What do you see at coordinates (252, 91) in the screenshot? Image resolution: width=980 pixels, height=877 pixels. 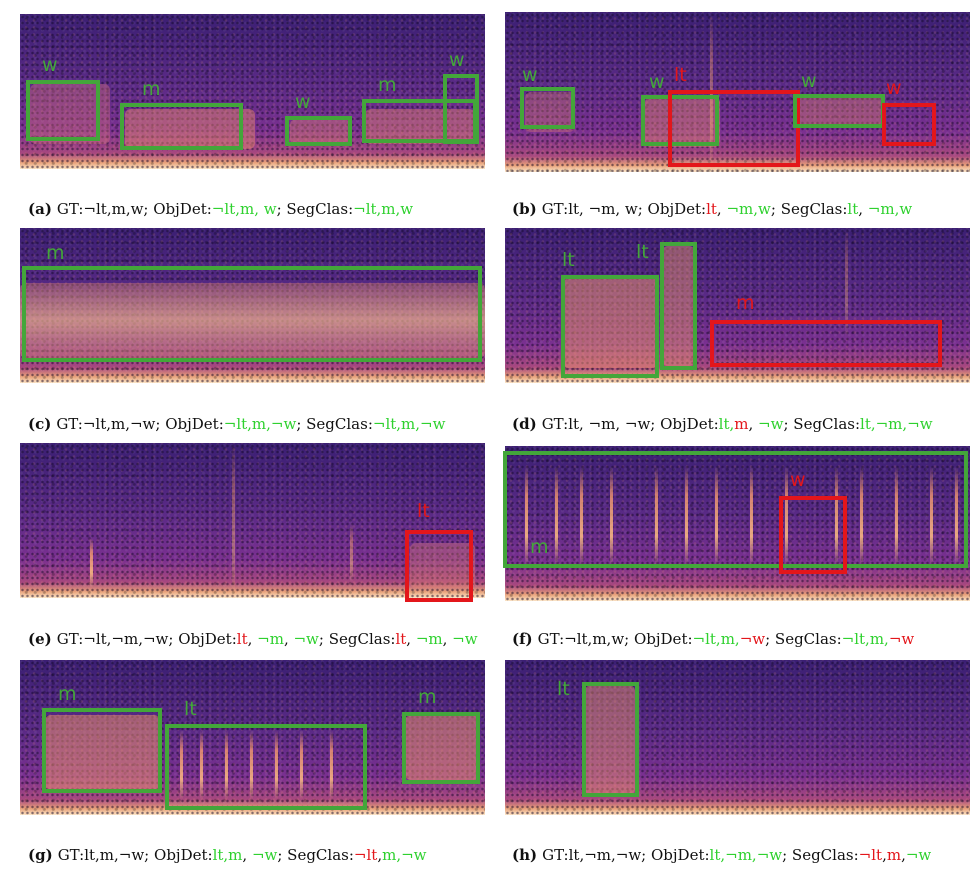 I see `spectrogram-a` at bounding box center [252, 91].